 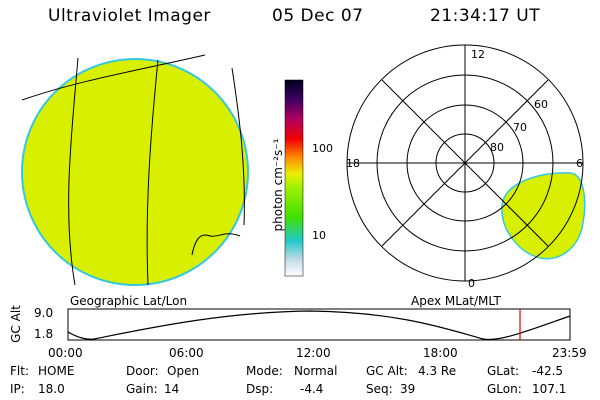 What do you see at coordinates (319, 235) in the screenshot?
I see `colorbar-tick-10: 10` at bounding box center [319, 235].